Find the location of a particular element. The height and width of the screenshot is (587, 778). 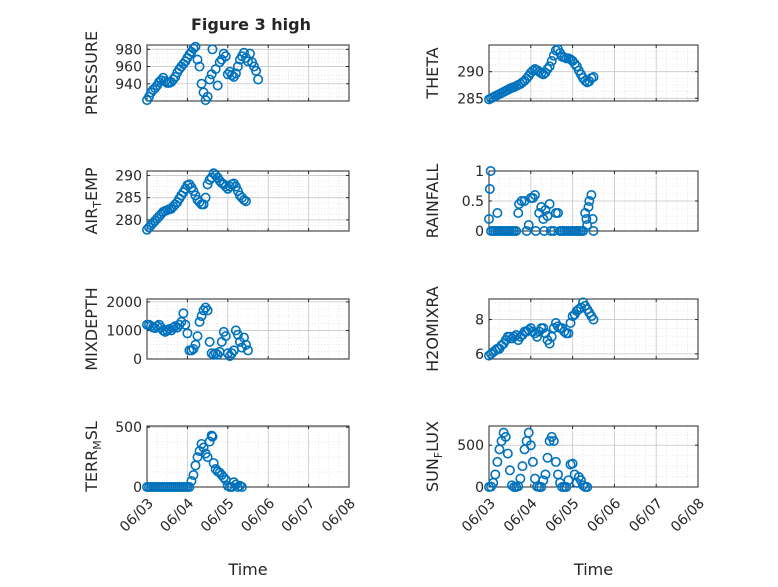

y-tick-label: 0.5 is located at coordinates (473, 202).